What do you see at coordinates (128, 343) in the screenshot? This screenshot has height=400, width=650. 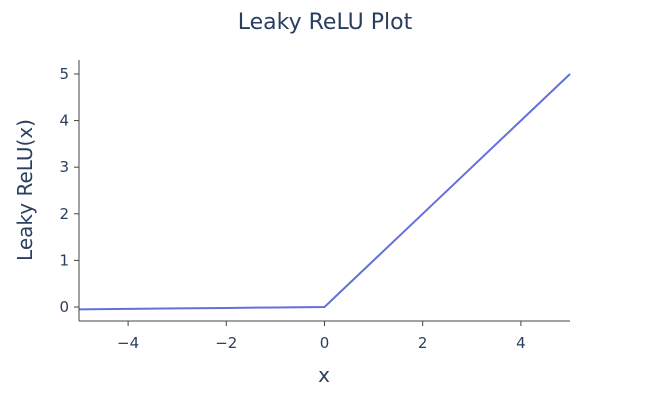 I see `x-tick-label: −4` at bounding box center [128, 343].